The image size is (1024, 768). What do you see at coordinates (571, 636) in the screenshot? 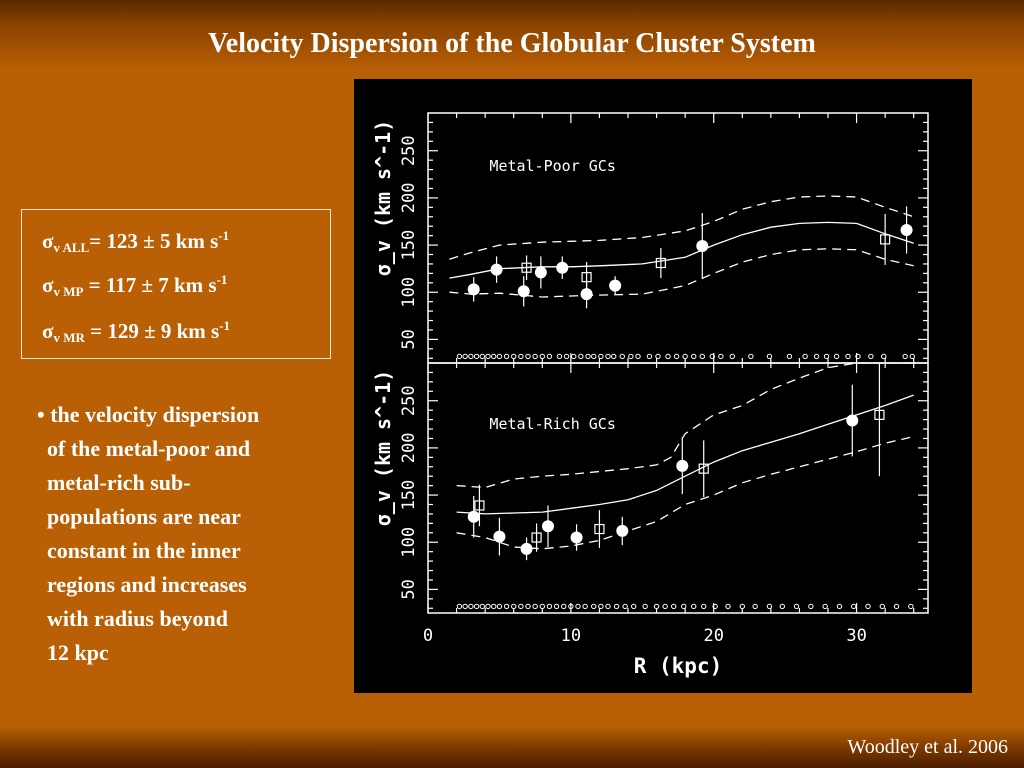
I see `x-tick-label: 10` at bounding box center [571, 636].